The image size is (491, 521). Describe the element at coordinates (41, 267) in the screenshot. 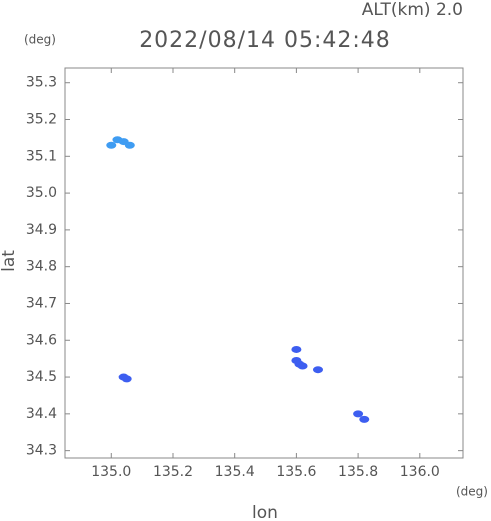

I see `y-tick-label: 34.8` at that location.